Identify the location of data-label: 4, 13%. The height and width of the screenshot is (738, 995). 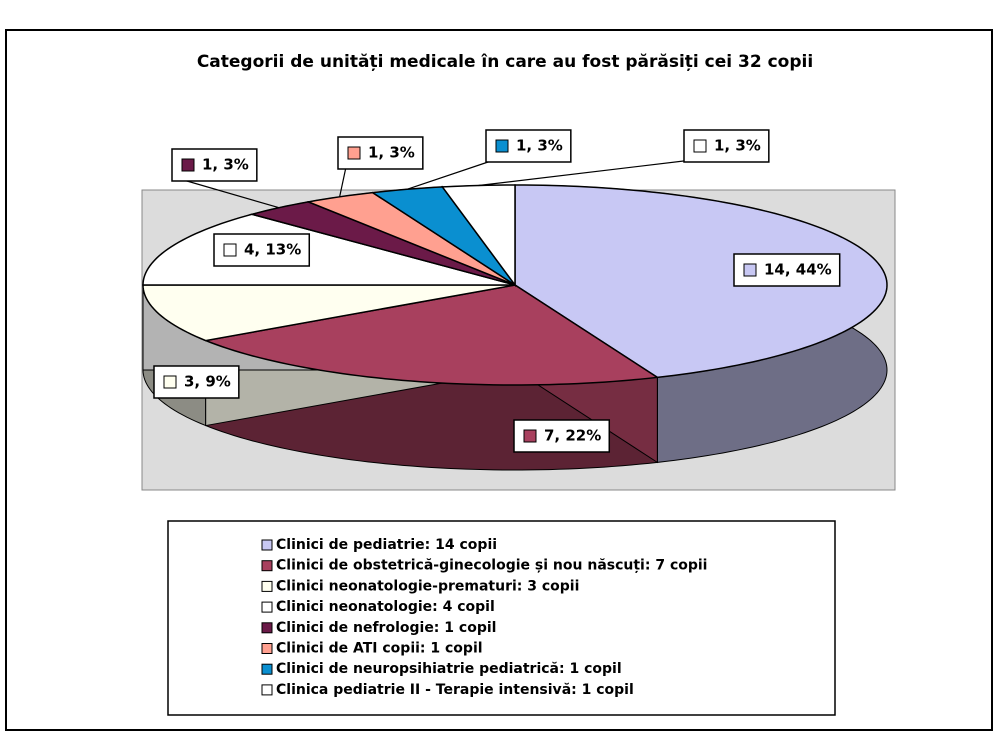
(262, 250).